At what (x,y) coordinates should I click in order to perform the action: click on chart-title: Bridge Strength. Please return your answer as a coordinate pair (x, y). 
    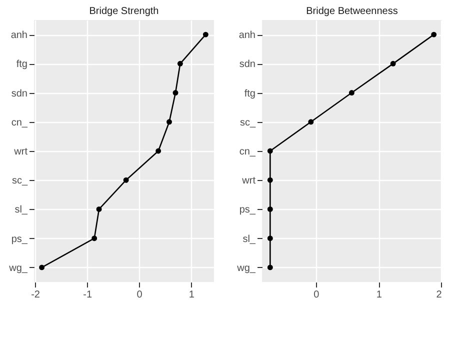
    Looking at the image, I should click on (124, 11).